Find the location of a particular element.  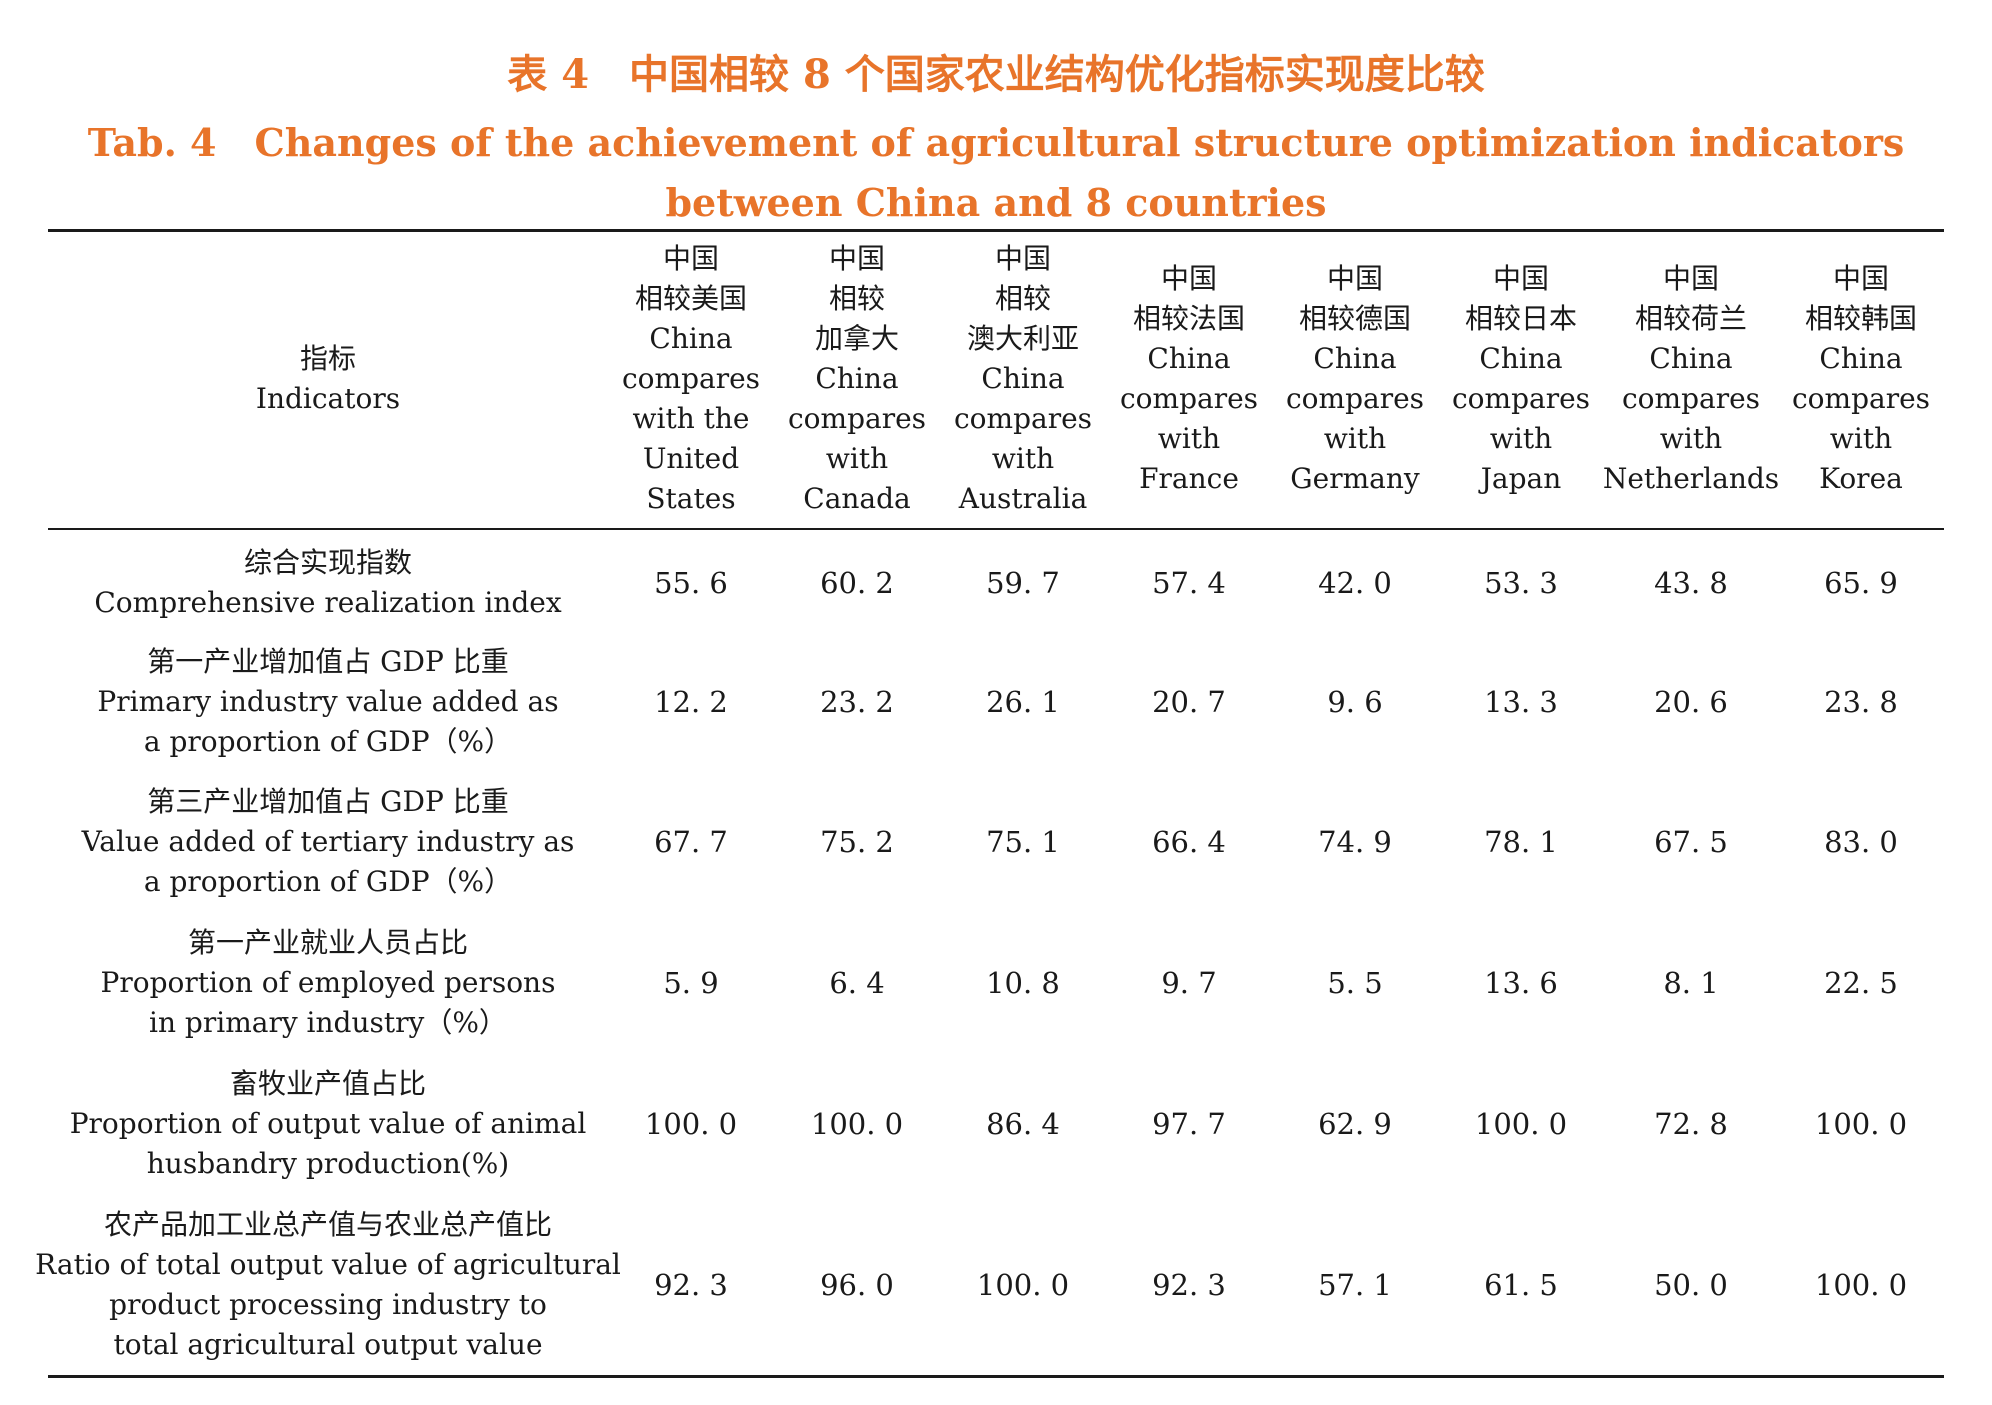

label-line: Proportion of output value of animal is located at coordinates (328, 1123).